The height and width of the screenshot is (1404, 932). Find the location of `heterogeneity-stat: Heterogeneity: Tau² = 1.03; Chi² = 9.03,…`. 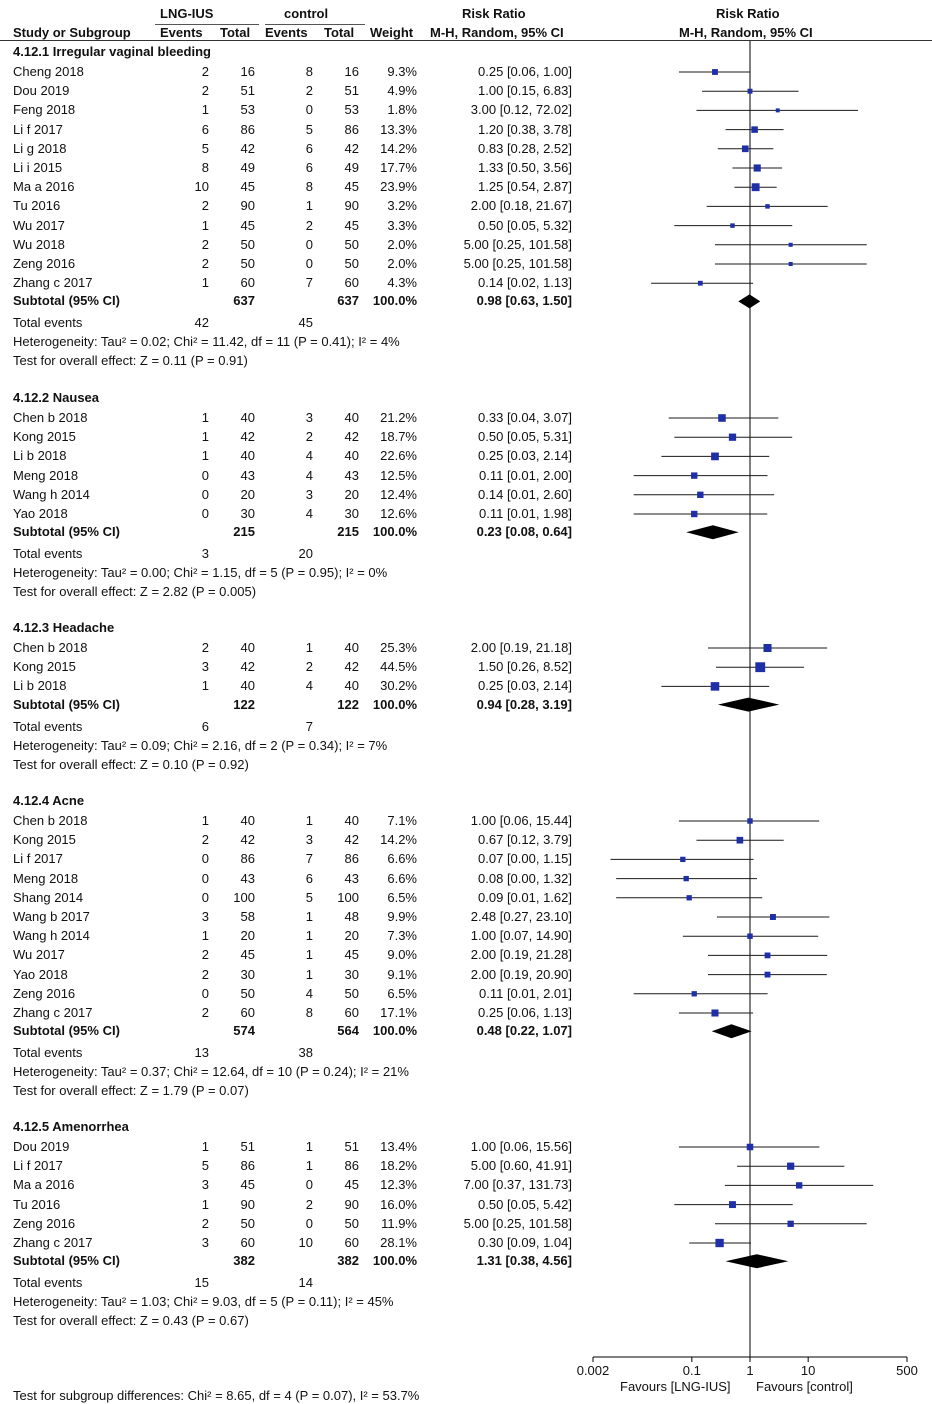

heterogeneity-stat: Heterogeneity: Tau² = 1.03; Chi² = 9.03,… is located at coordinates (203, 1302).